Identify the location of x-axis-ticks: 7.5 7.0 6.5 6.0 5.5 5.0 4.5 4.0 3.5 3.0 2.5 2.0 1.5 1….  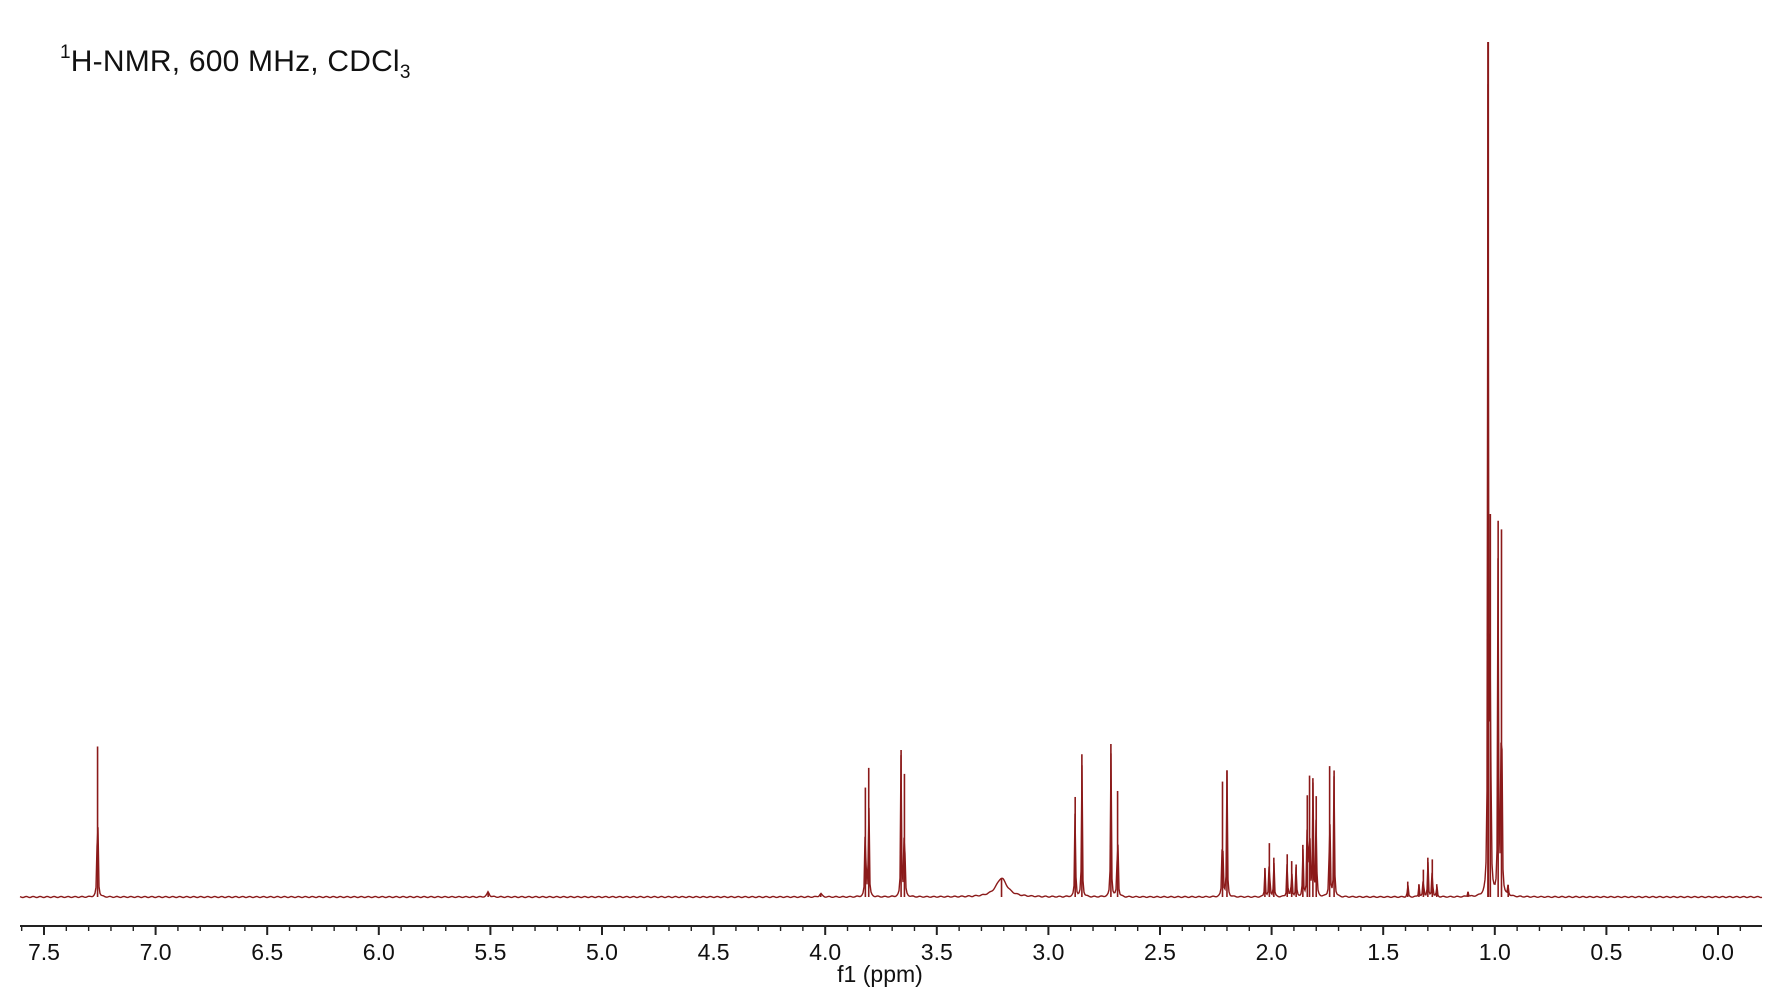
(881, 945).